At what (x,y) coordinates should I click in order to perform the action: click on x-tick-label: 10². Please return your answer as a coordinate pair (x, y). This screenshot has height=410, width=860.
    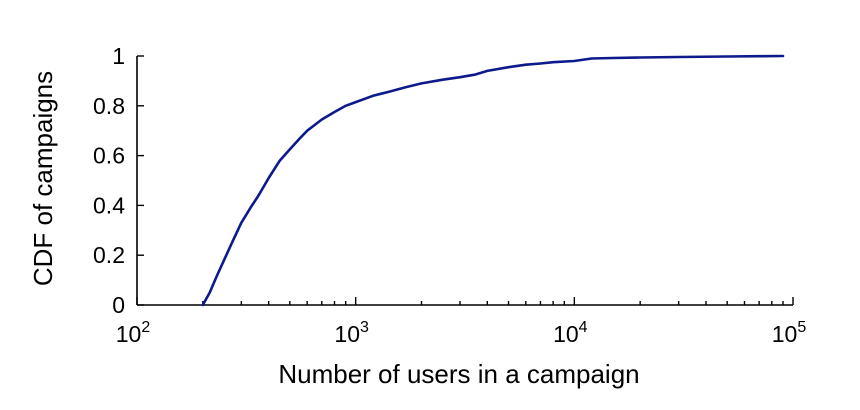
    Looking at the image, I should click on (133, 333).